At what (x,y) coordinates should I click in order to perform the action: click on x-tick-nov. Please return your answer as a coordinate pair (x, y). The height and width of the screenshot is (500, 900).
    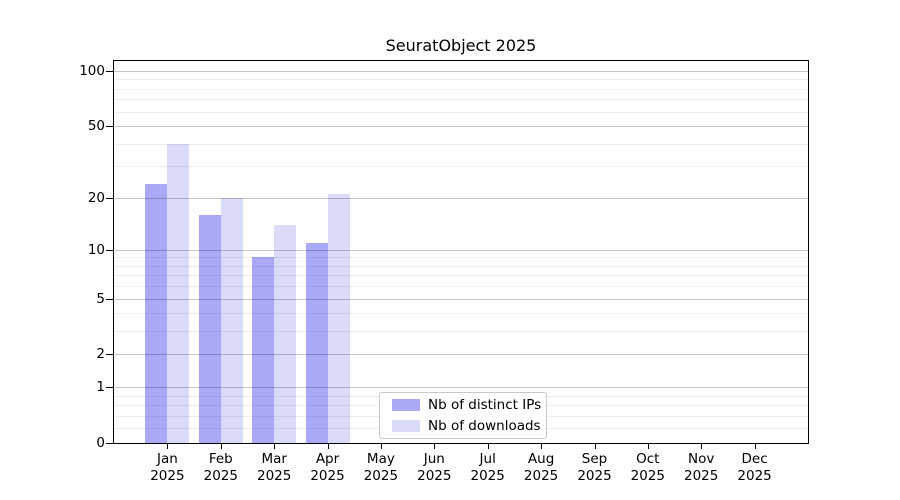
    Looking at the image, I should click on (702, 446).